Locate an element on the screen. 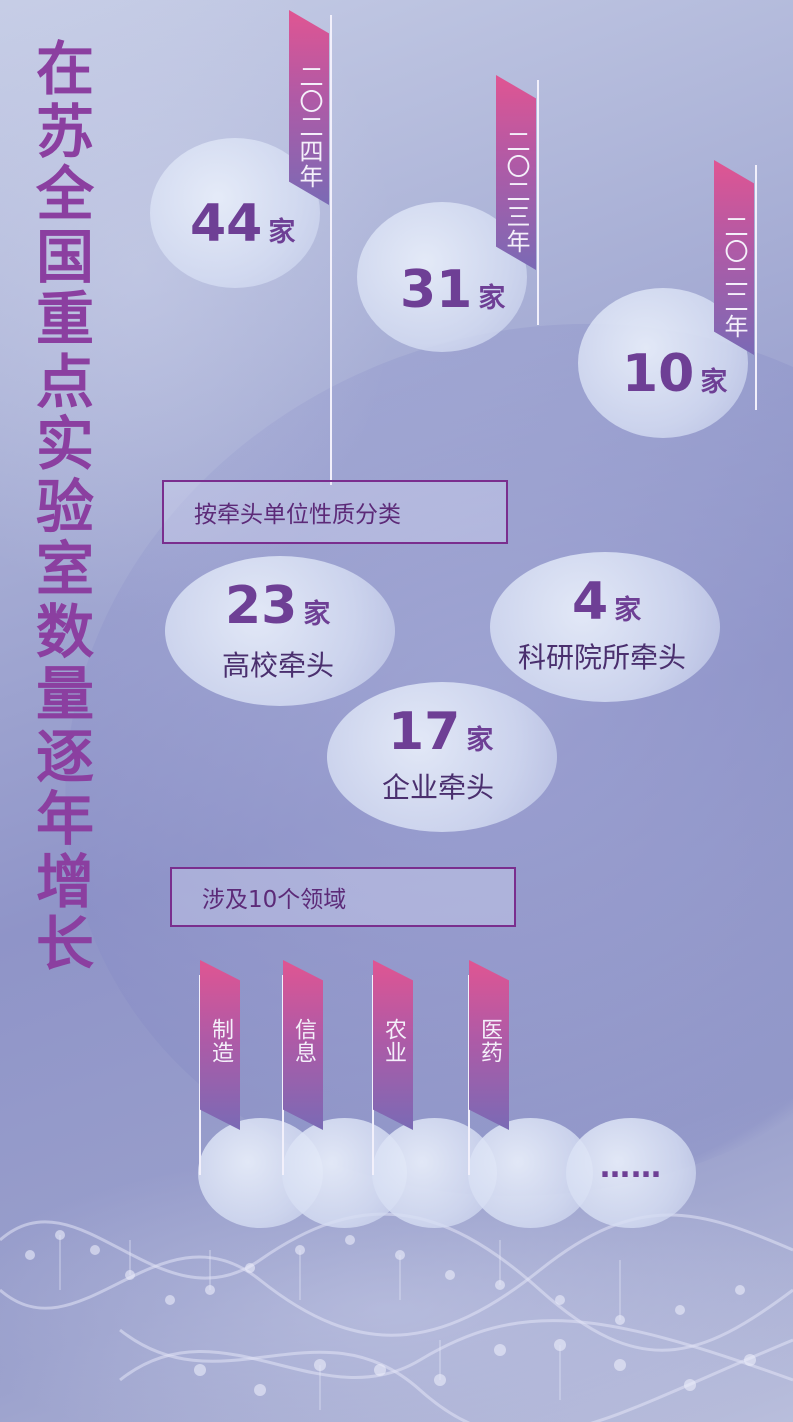 This screenshot has width=793, height=1422. title-char: 点 is located at coordinates (64, 381).